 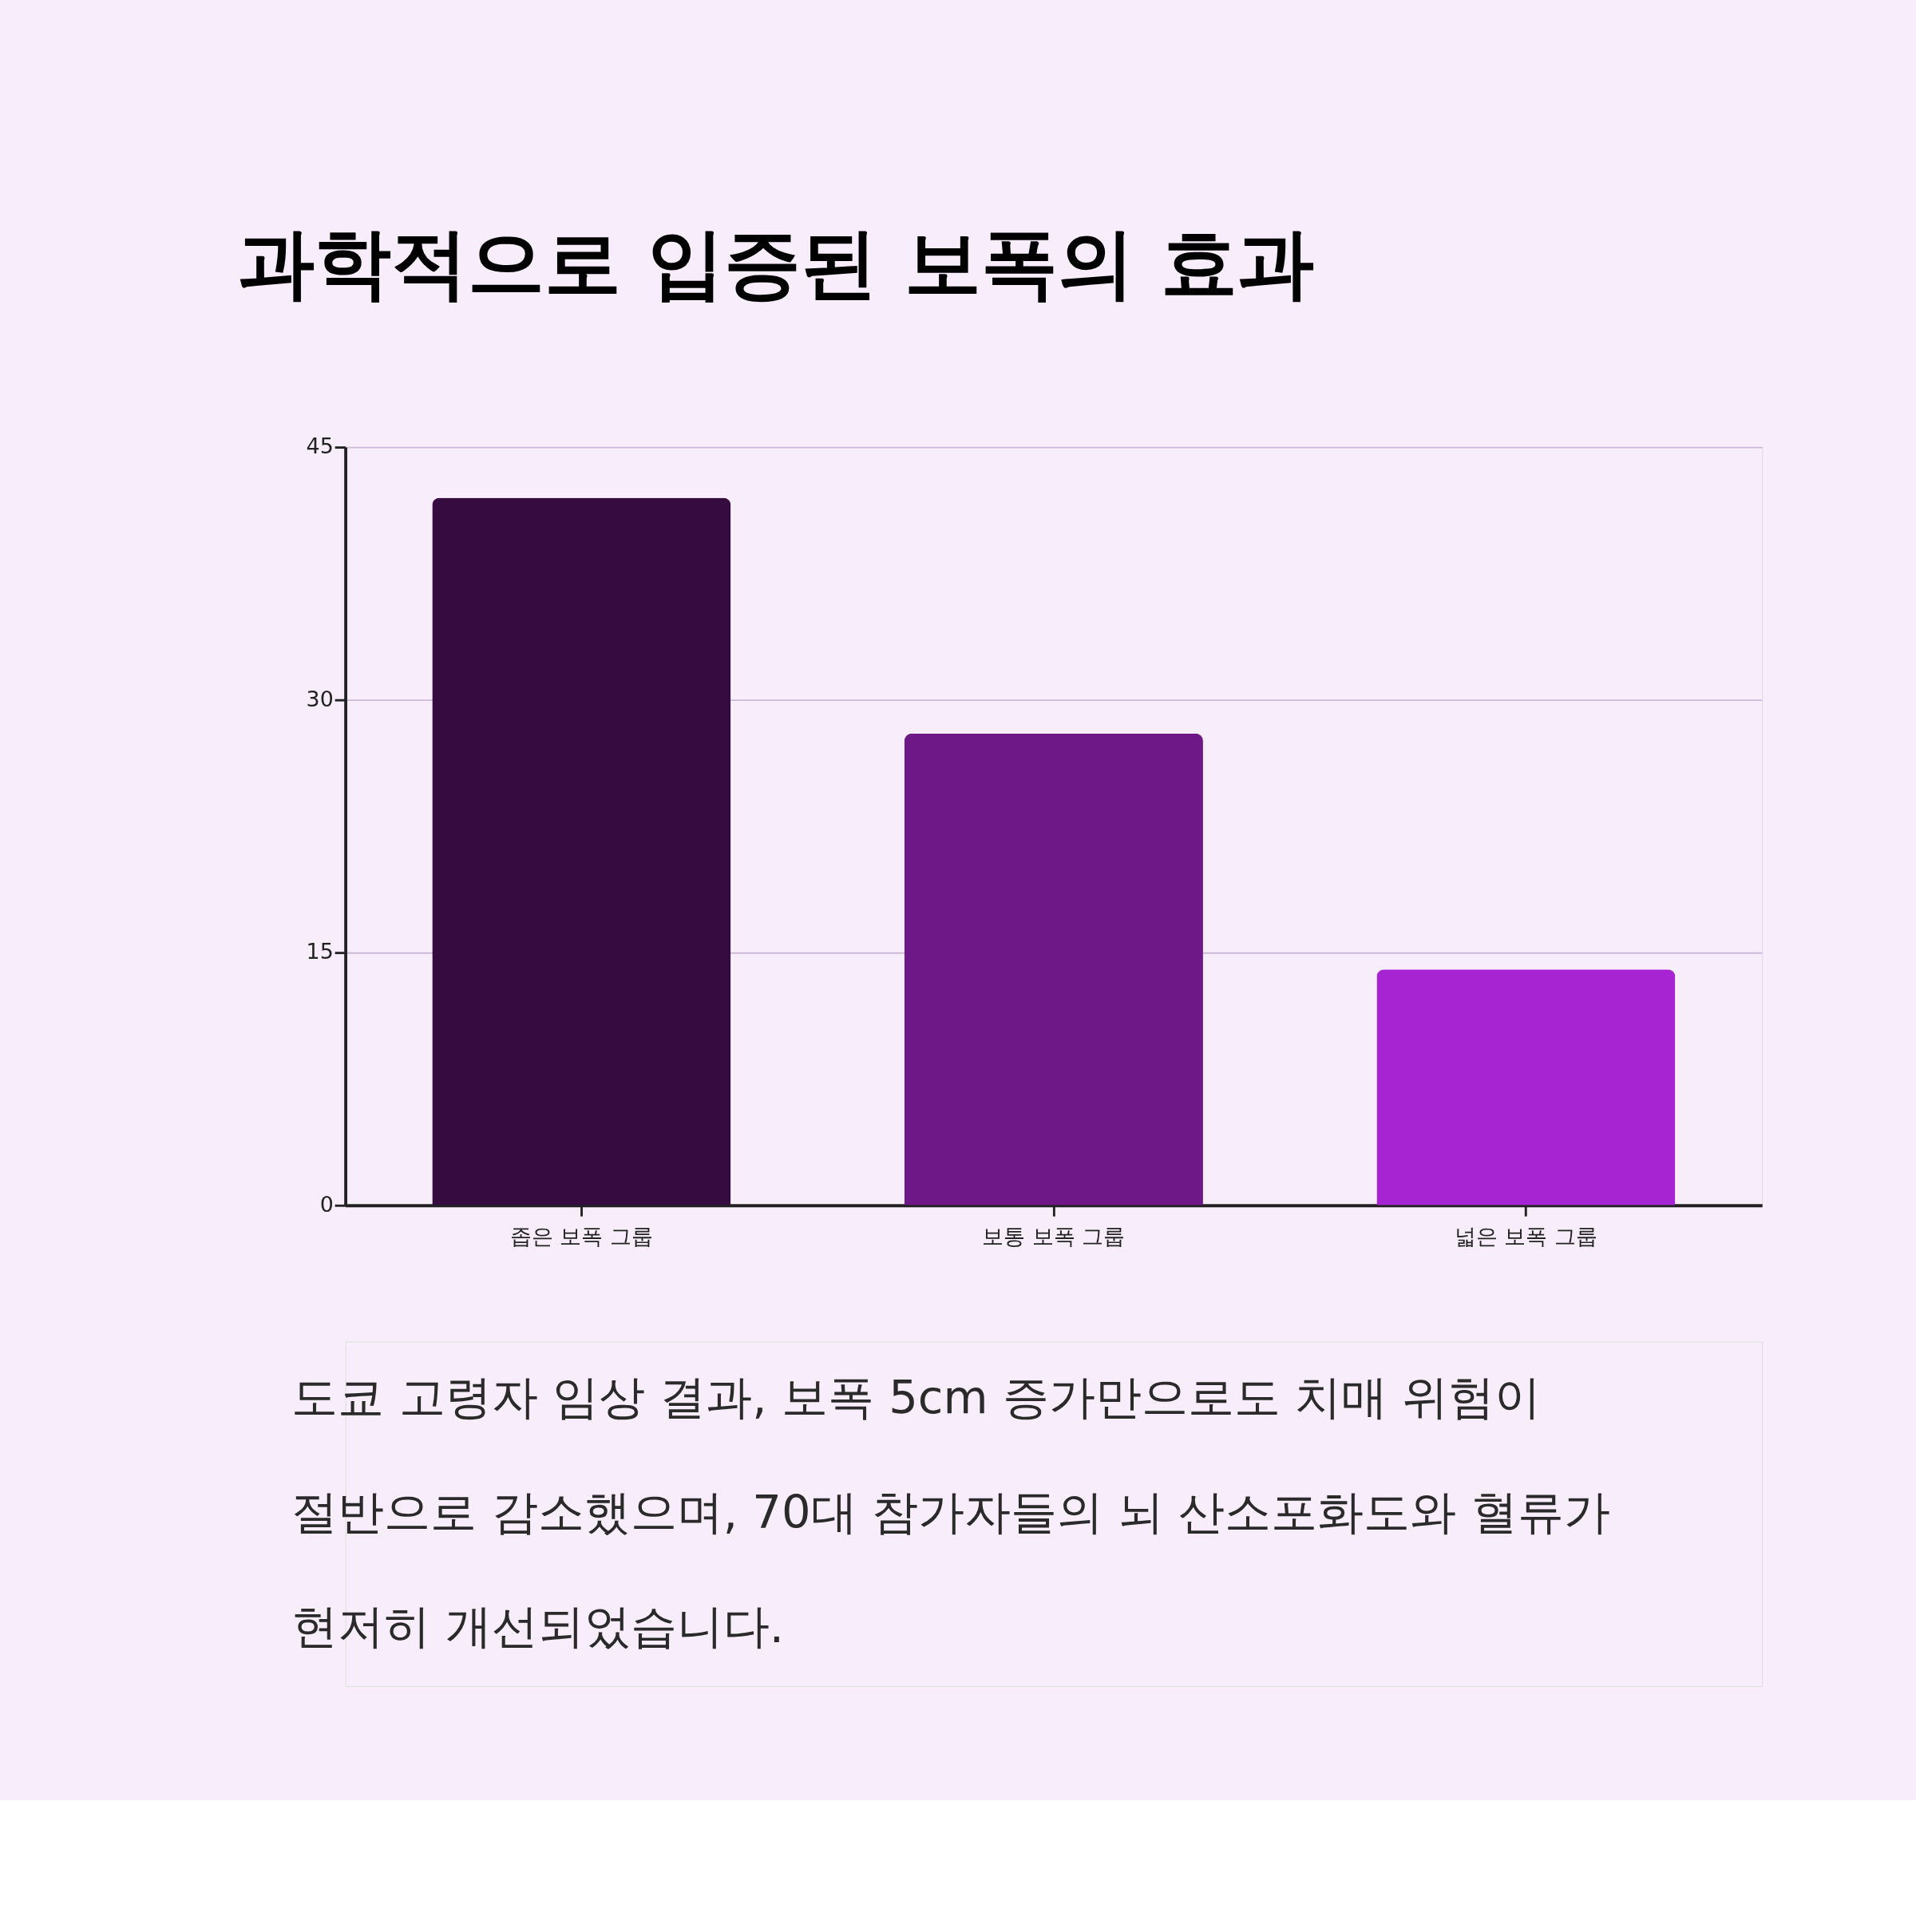 What do you see at coordinates (776, 263) in the screenshot?
I see `chart-title: 과학적으로 입증된 보폭의 효과` at bounding box center [776, 263].